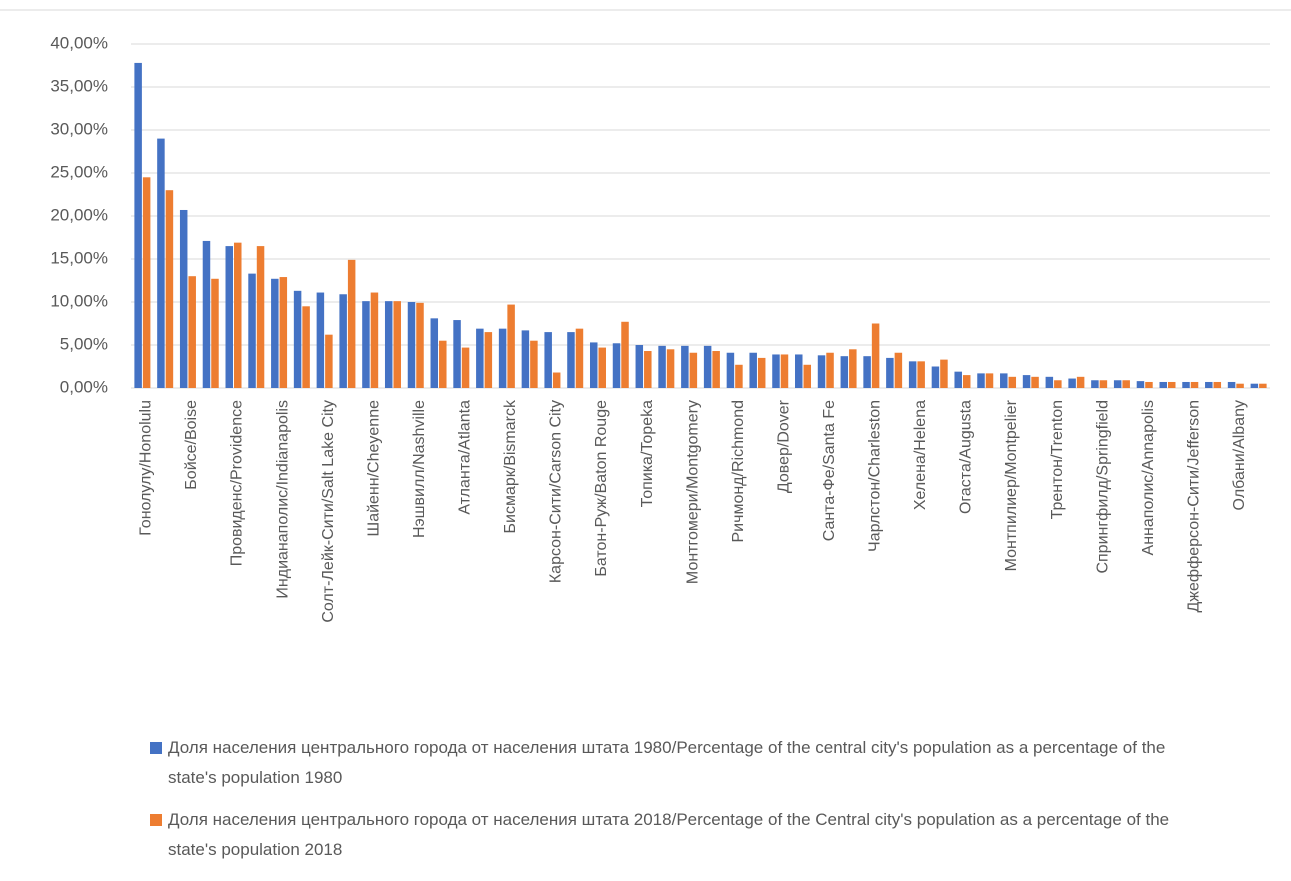 Image resolution: width=1291 pixels, height=881 pixels. I want to click on x-tick-label: Довер/Dover, so click(783, 446).